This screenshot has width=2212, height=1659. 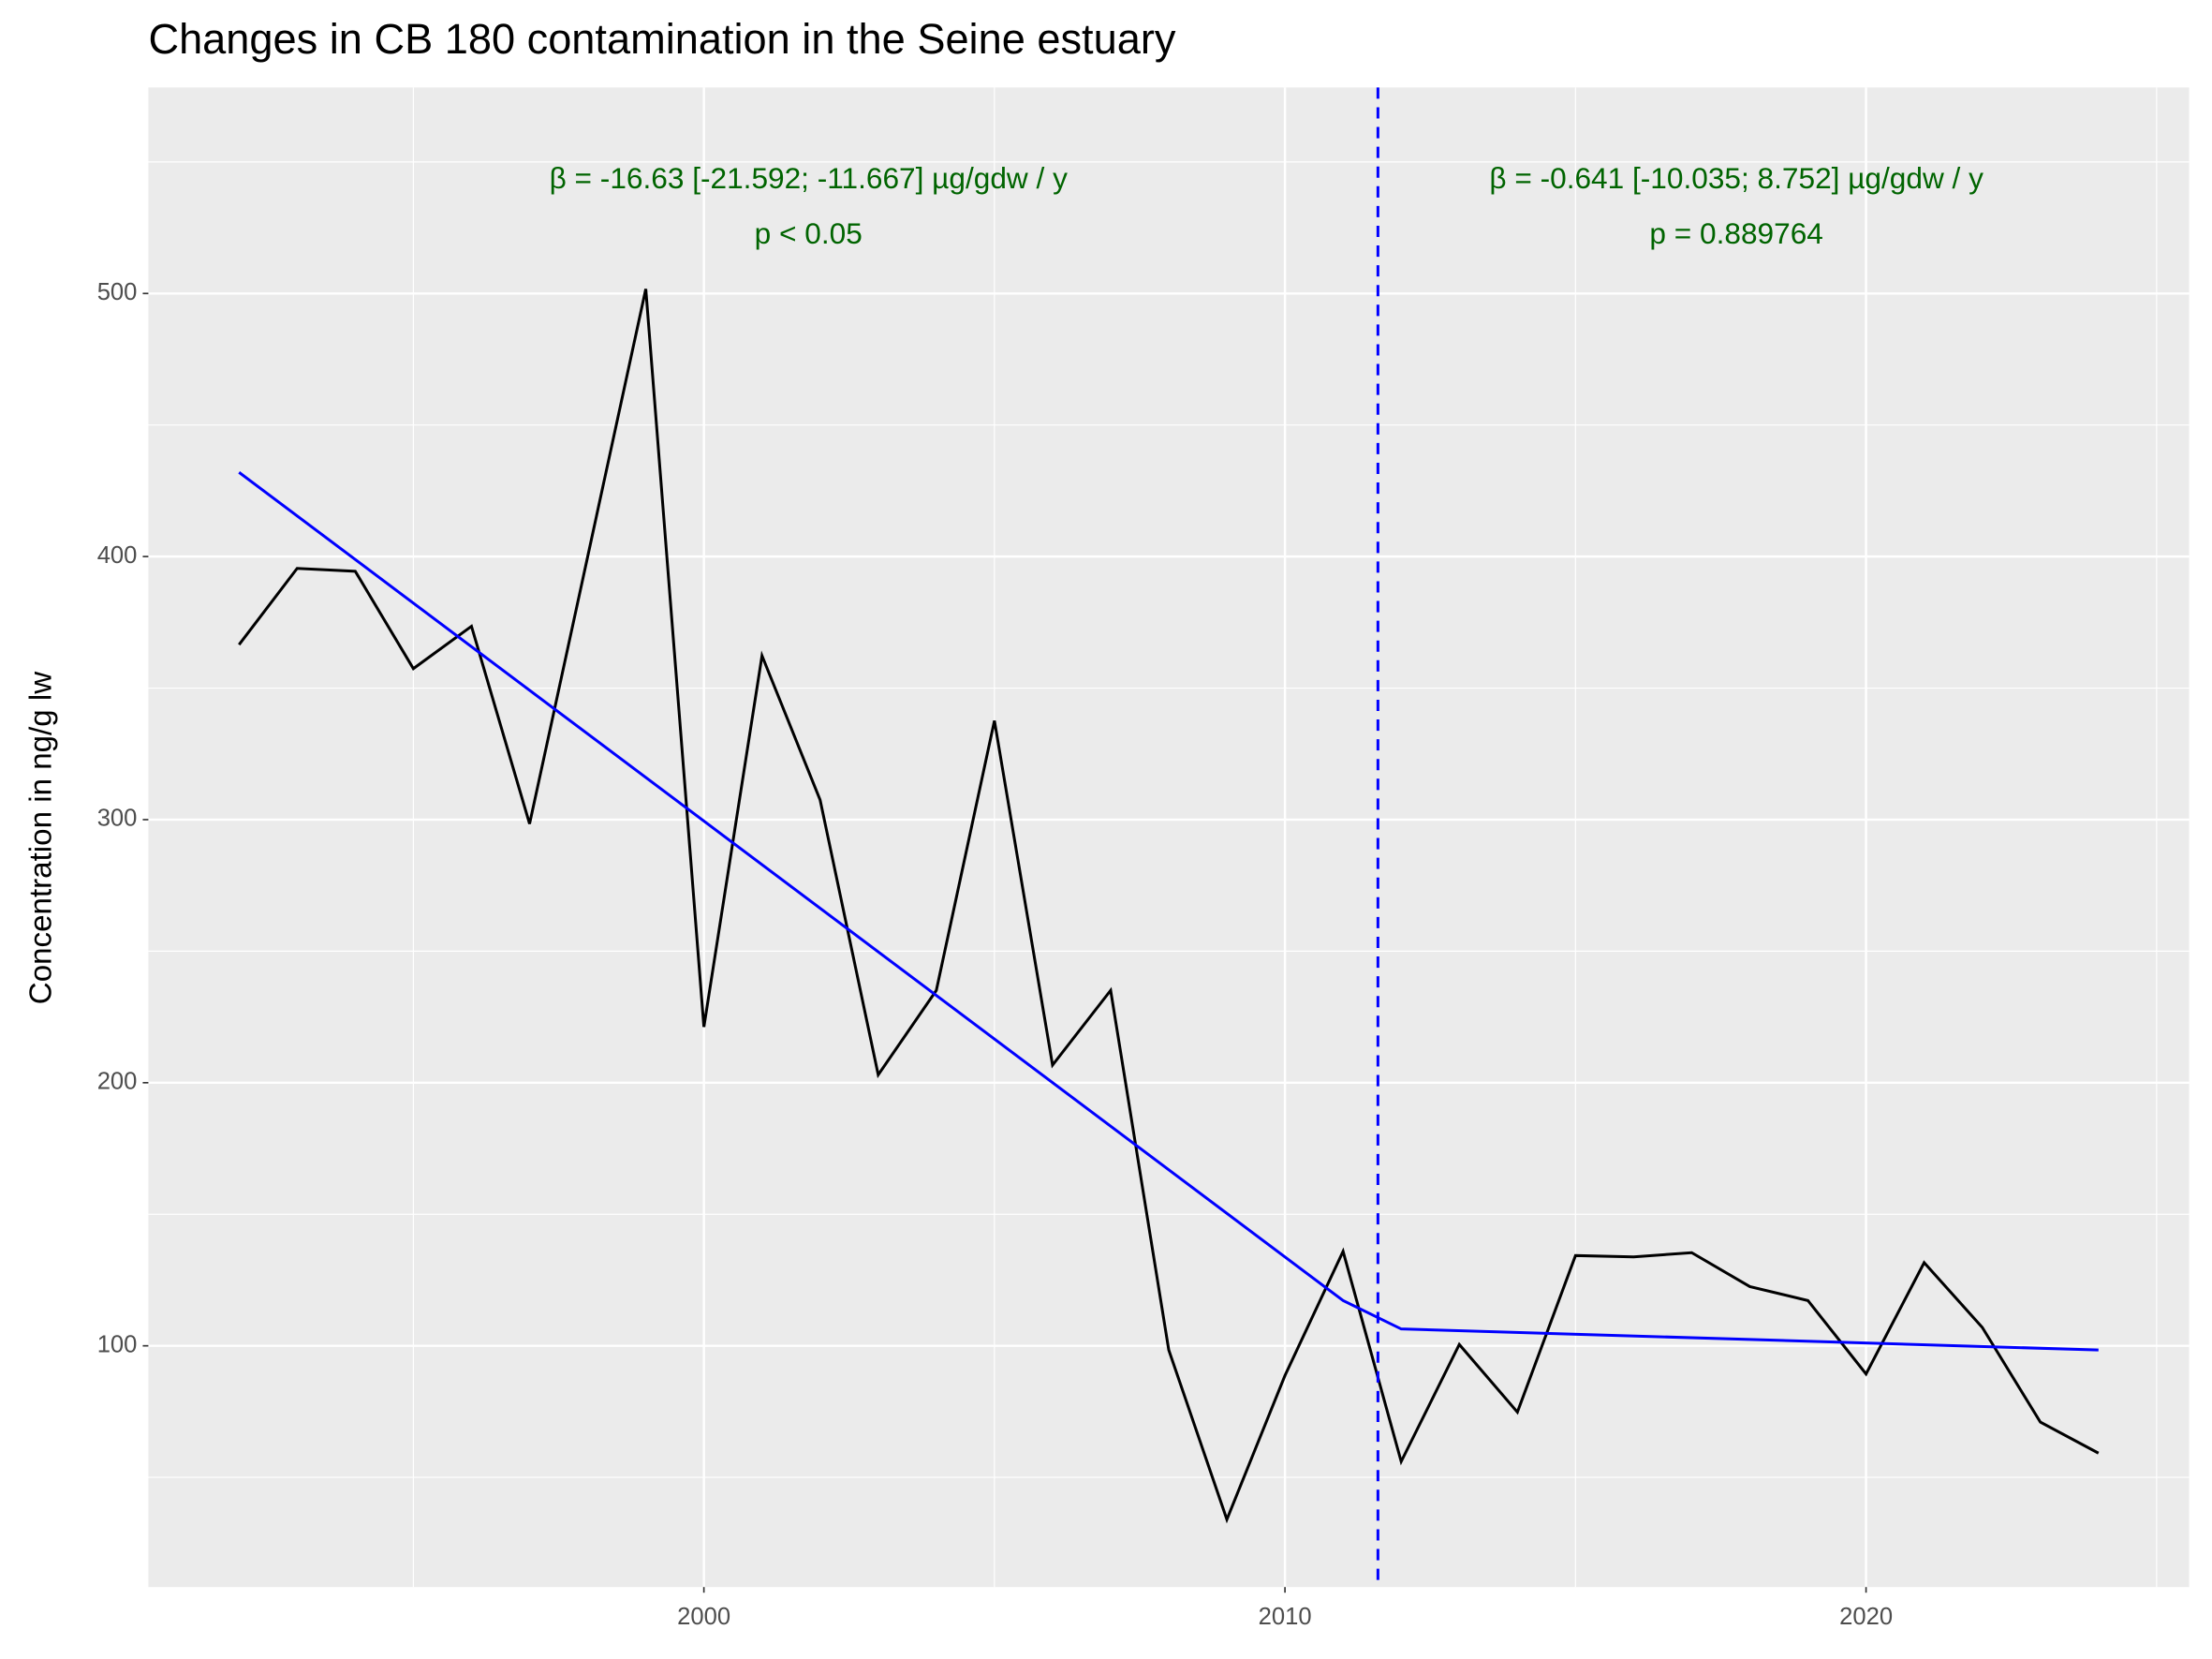 I want to click on annotation: β = -0.641 [-10.035; 8.752] µg/gdw / y, so click(x=1736, y=178).